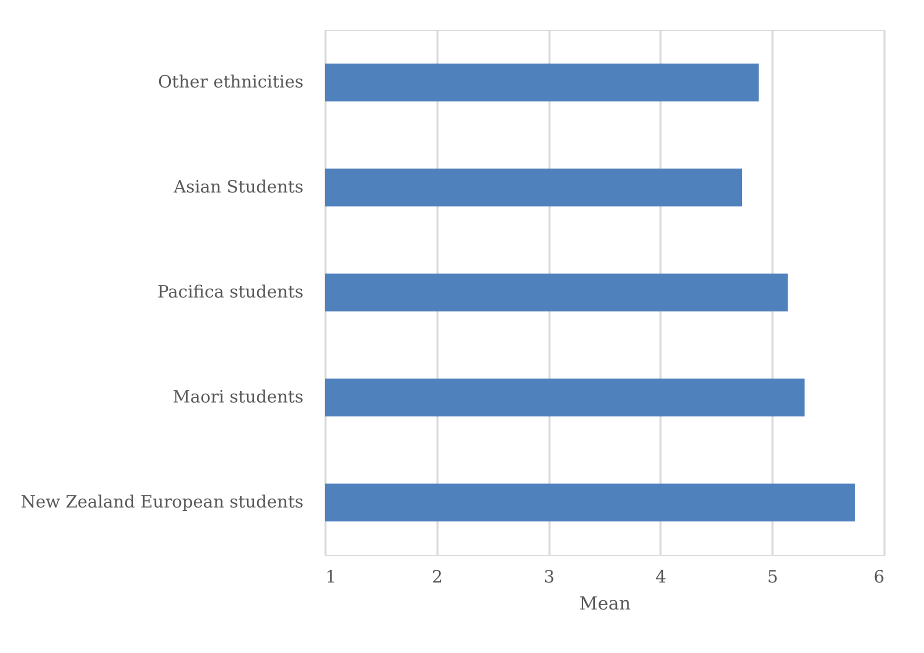 Image resolution: width=924 pixels, height=653 pixels. I want to click on x-tick-label: 3, so click(549, 578).